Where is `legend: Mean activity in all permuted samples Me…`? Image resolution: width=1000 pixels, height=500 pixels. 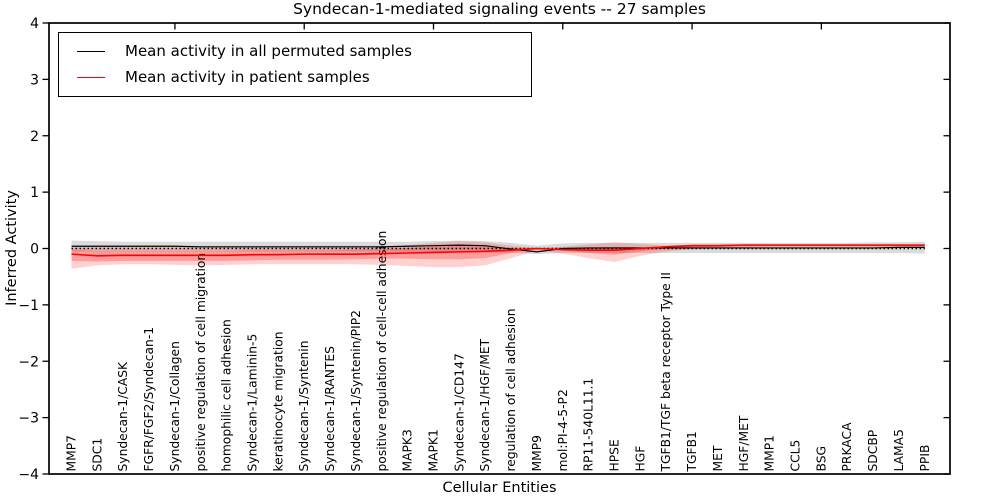 legend: Mean activity in all permuted samples Me… is located at coordinates (295, 64).